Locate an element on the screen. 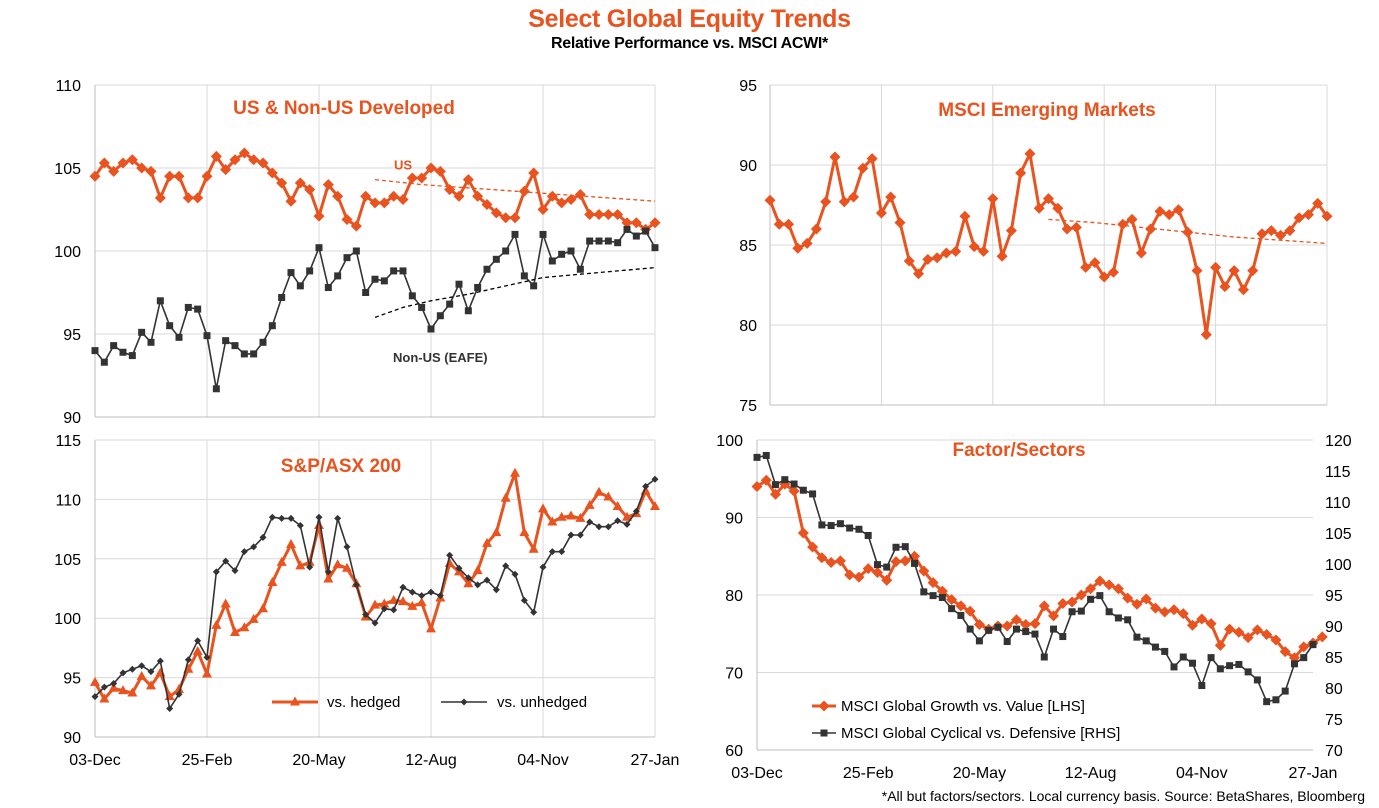  y-tick-label: 95 is located at coordinates (72, 335).